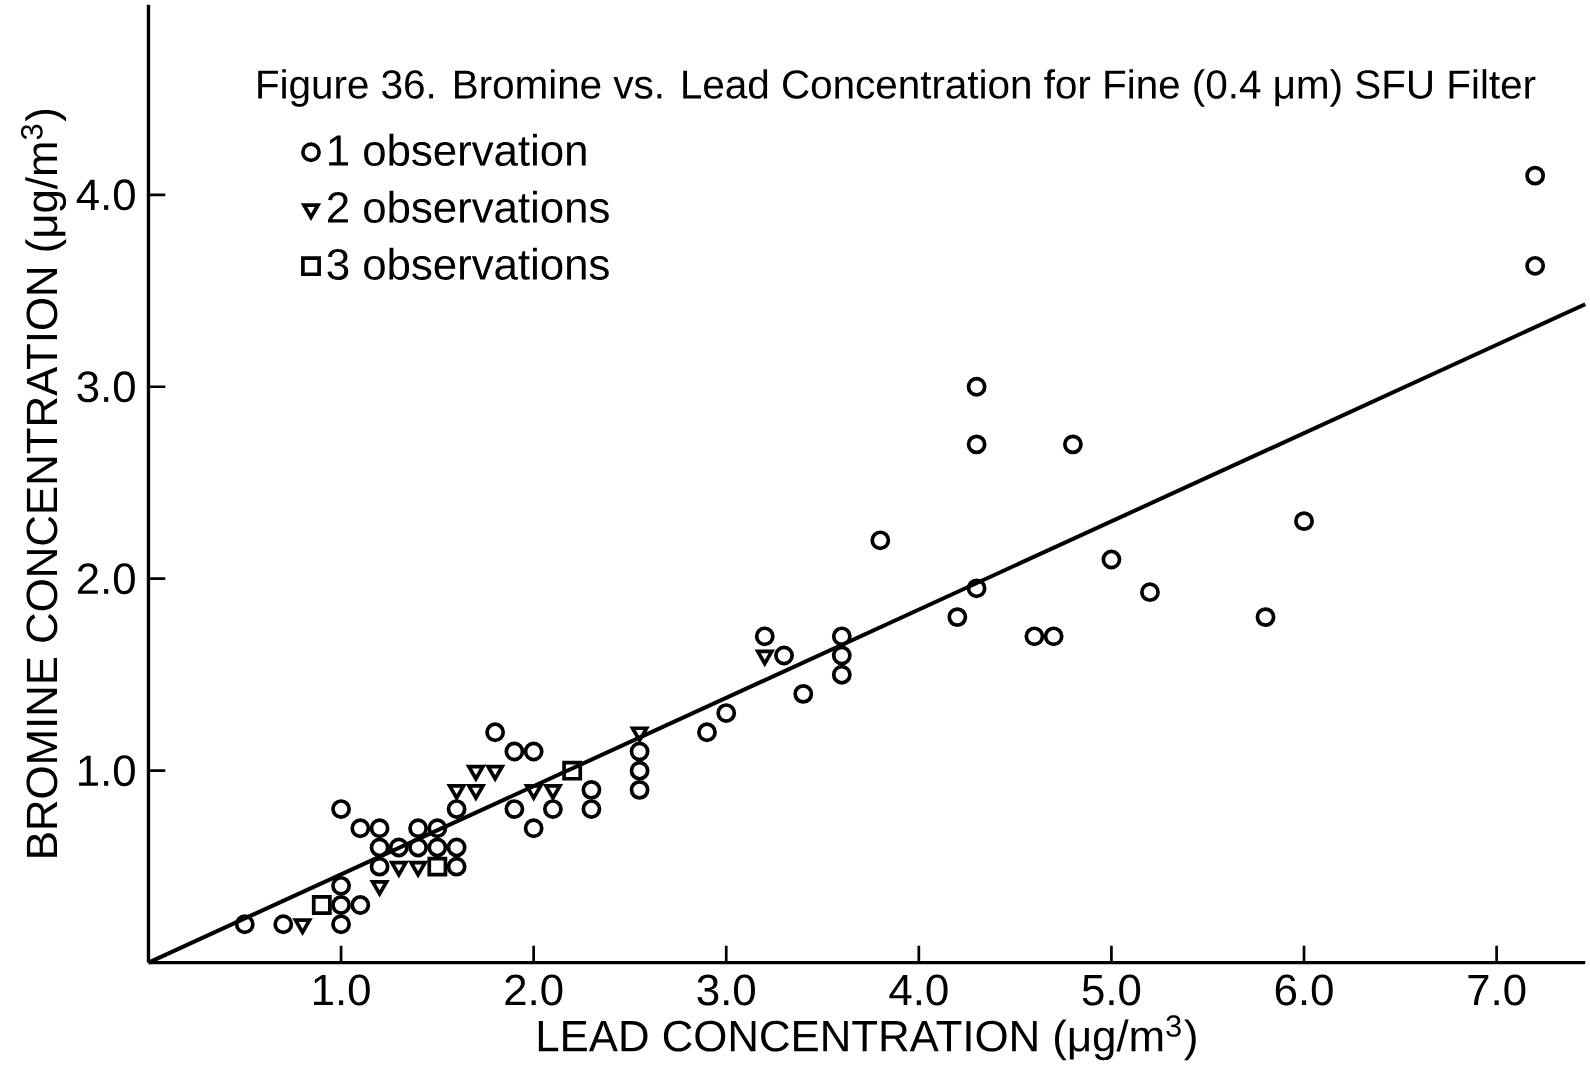 Image resolution: width=1590 pixels, height=1078 pixels. What do you see at coordinates (105, 195) in the screenshot?
I see `y-tick-label: 4.0` at bounding box center [105, 195].